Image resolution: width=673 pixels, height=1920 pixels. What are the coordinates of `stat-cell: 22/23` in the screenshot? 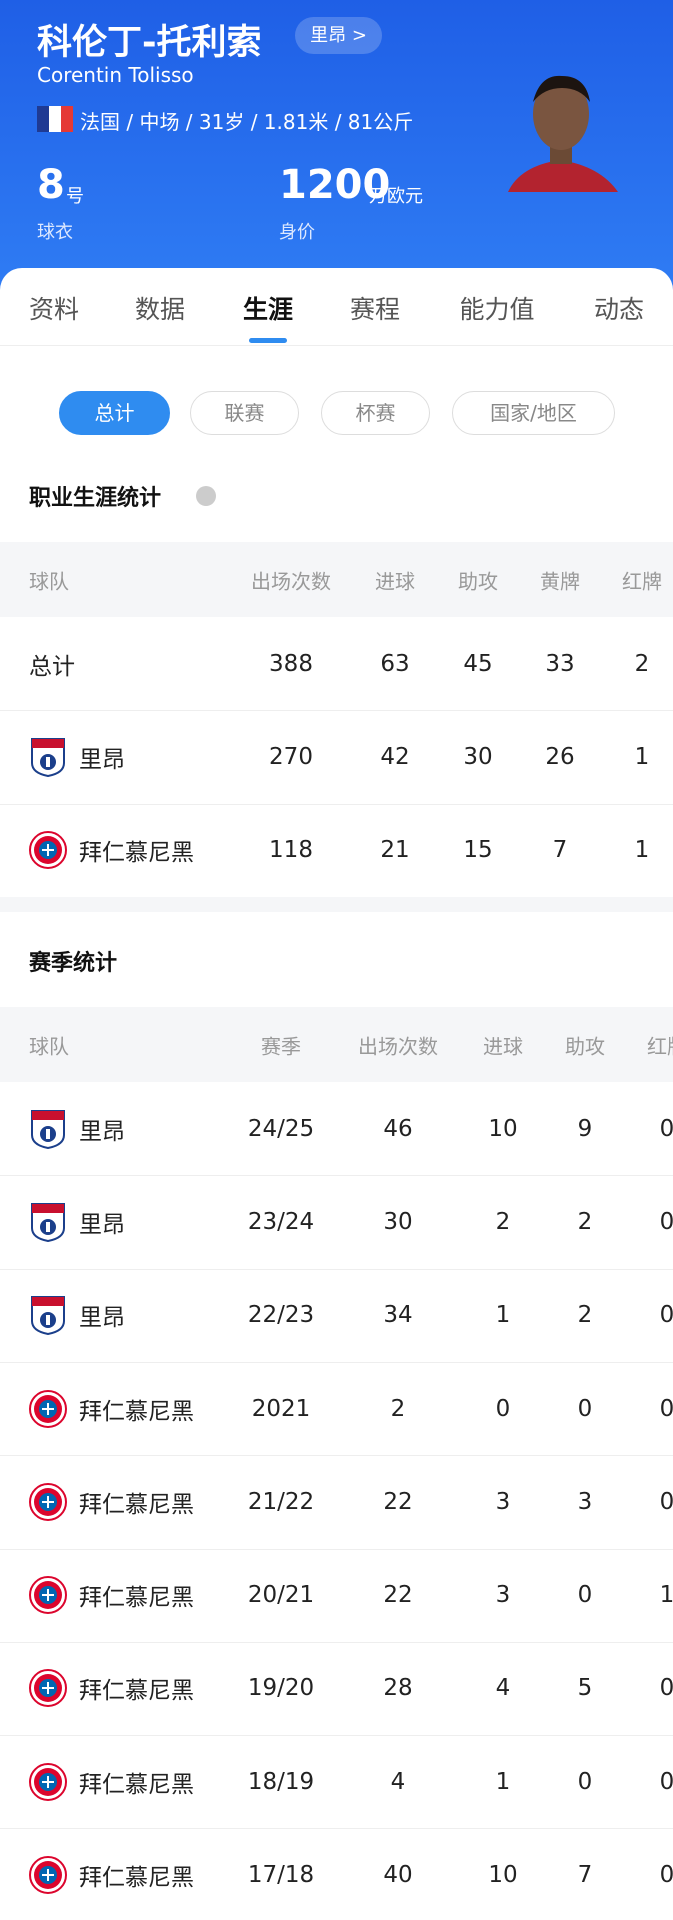 It's located at (281, 1315).